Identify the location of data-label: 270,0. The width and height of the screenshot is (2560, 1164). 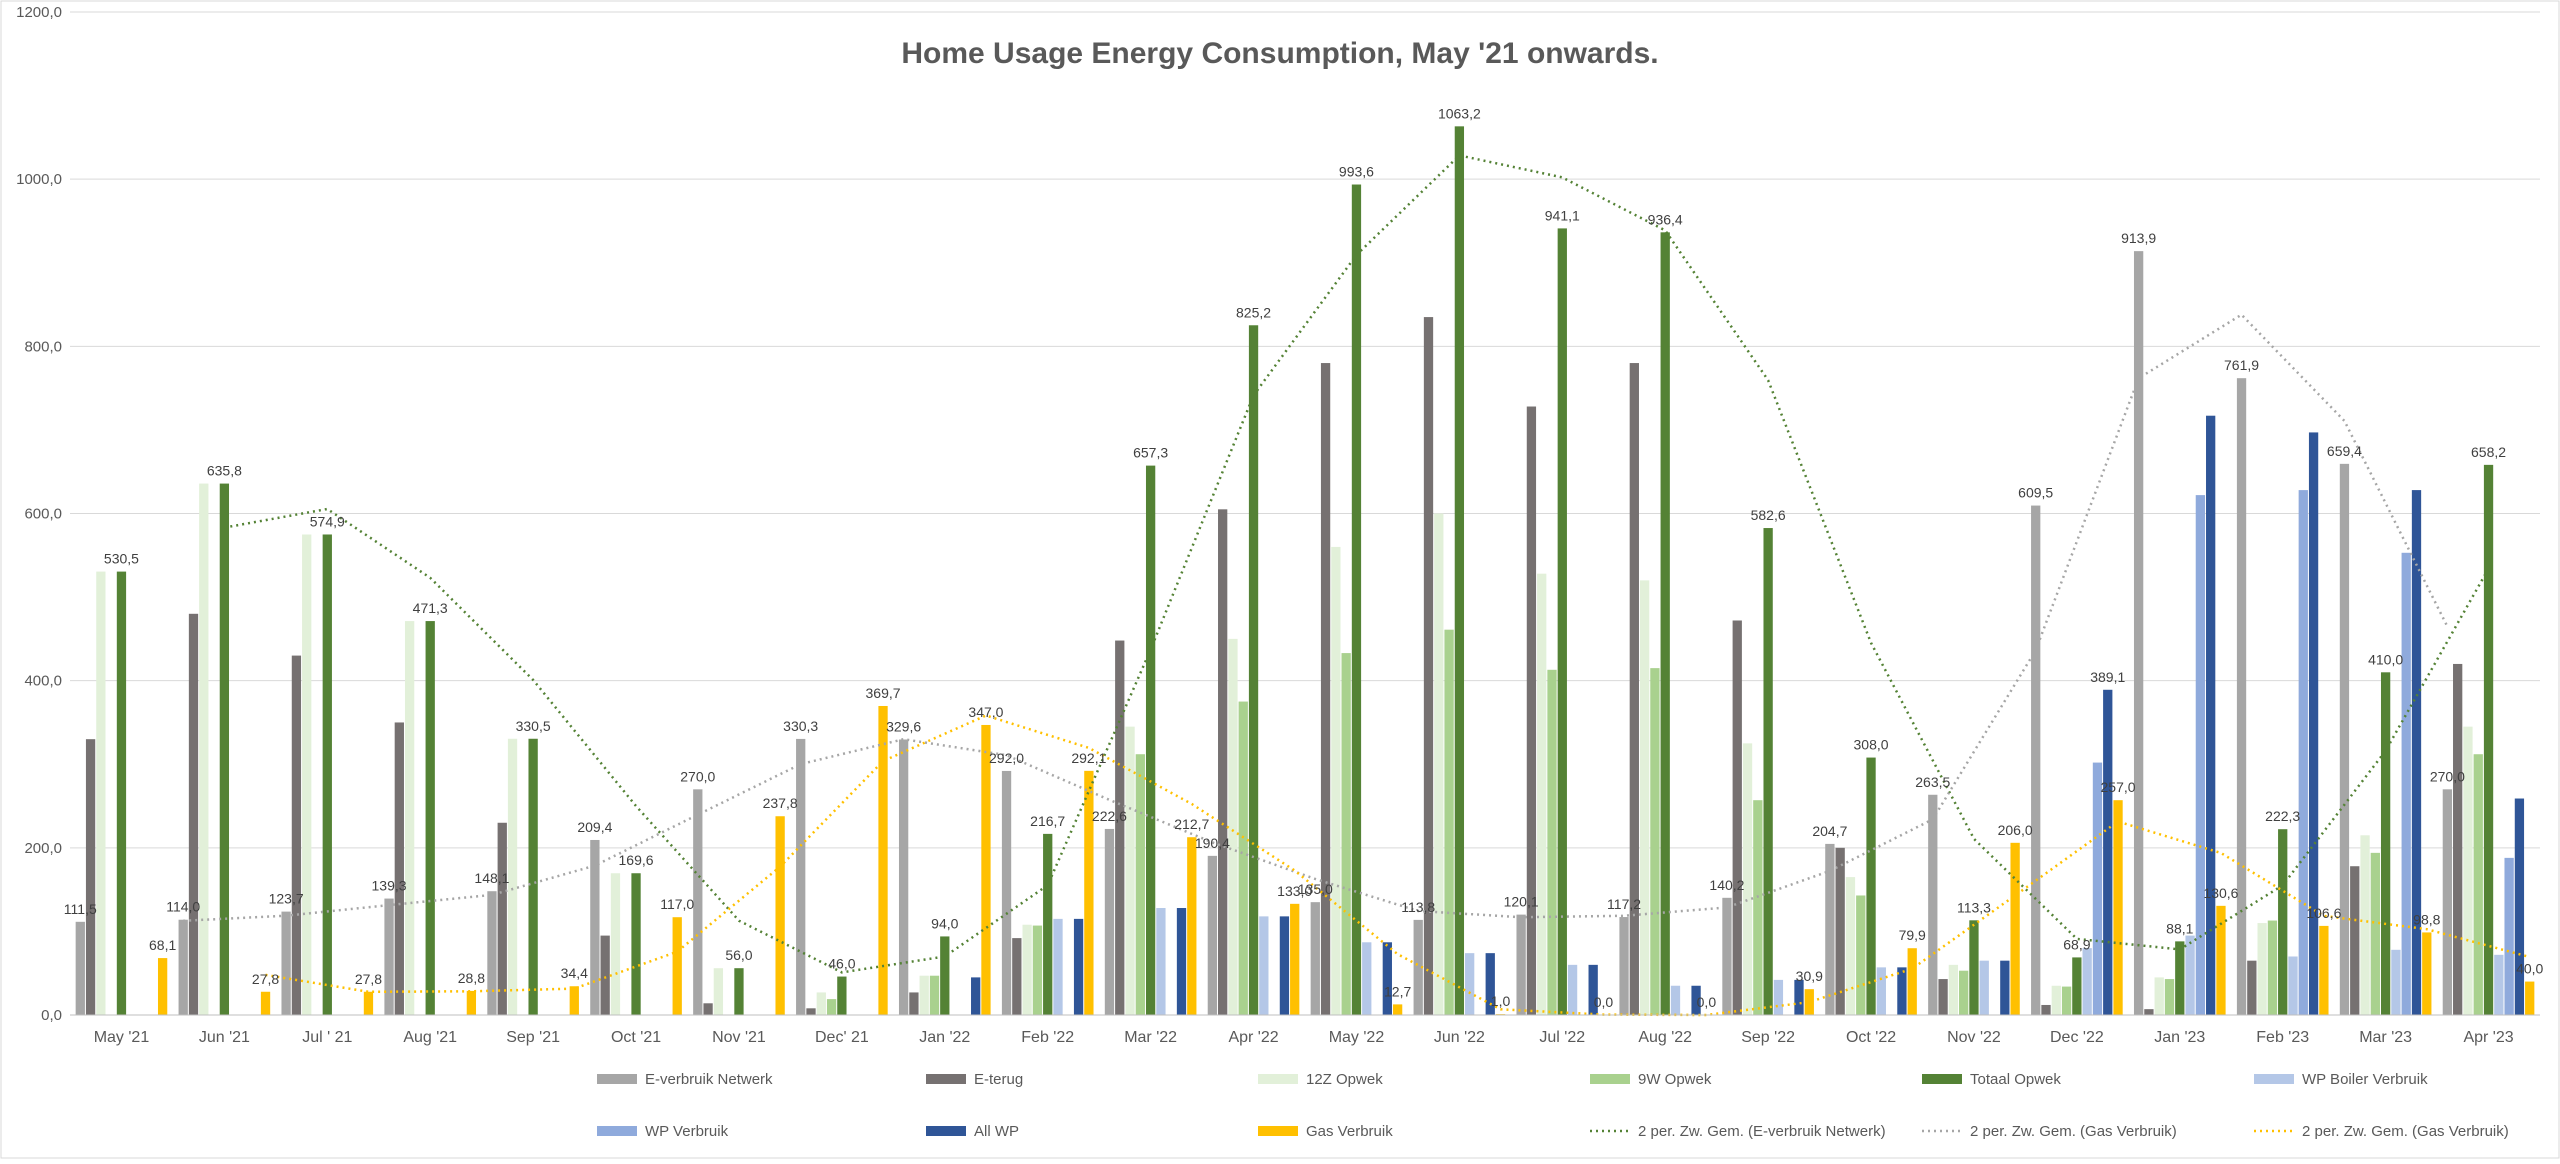
(2447, 776).